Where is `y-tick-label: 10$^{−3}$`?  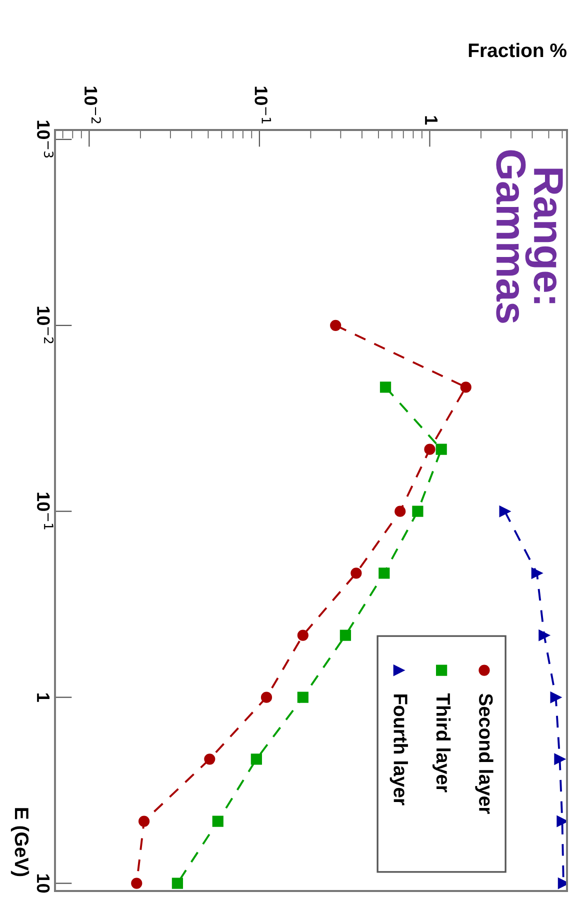
y-tick-label: 10$^{−3}$ is located at coordinates (45, 139).